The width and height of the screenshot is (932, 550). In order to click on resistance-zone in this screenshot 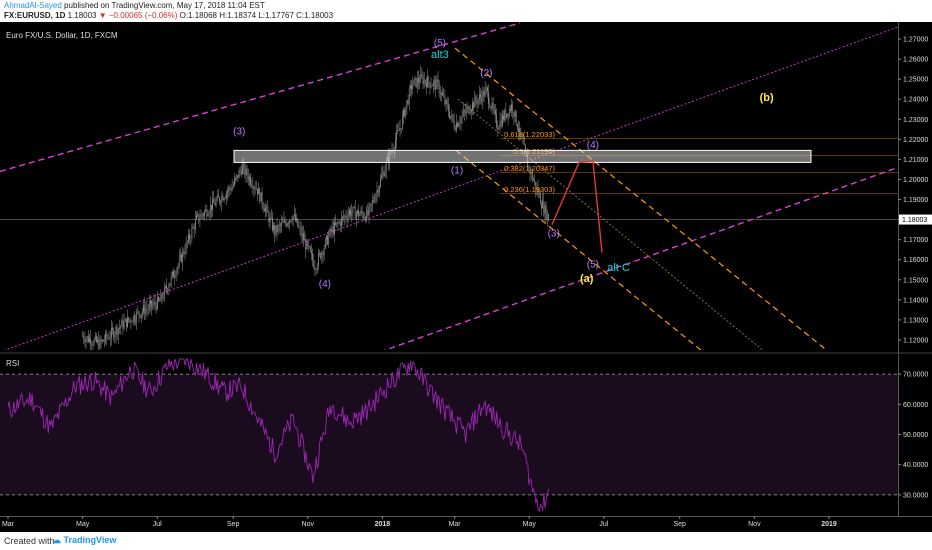, I will do `click(522, 156)`.